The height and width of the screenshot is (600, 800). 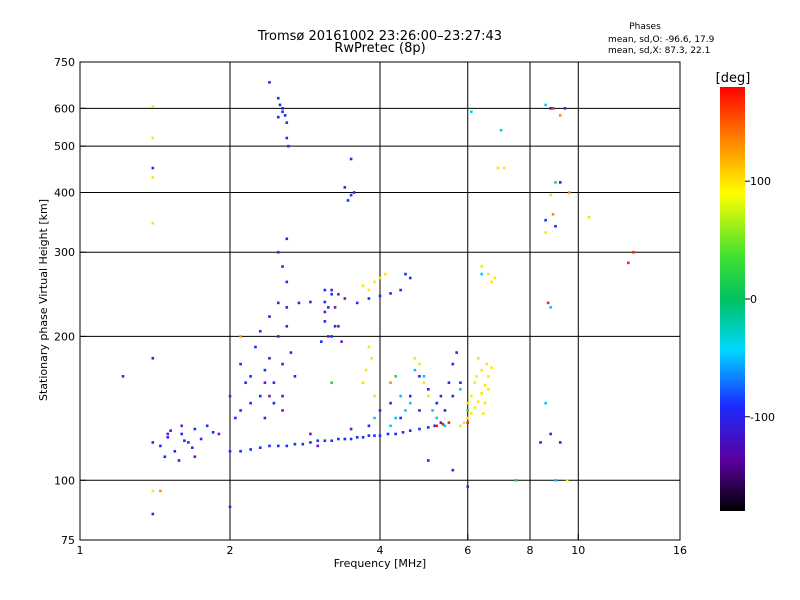 I want to click on colorbar-tick-label: -100, so click(x=762, y=417).